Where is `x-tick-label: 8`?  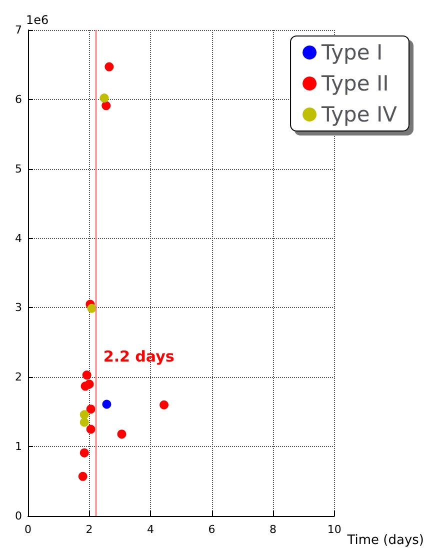 x-tick-label: 8 is located at coordinates (273, 529).